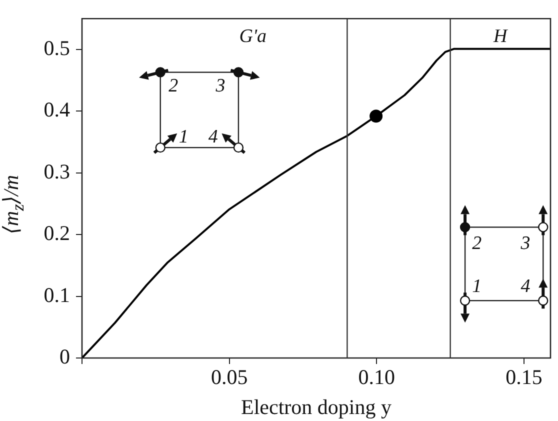 The image size is (558, 421). I want to click on y-tick-label: 0.4, so click(57, 110).